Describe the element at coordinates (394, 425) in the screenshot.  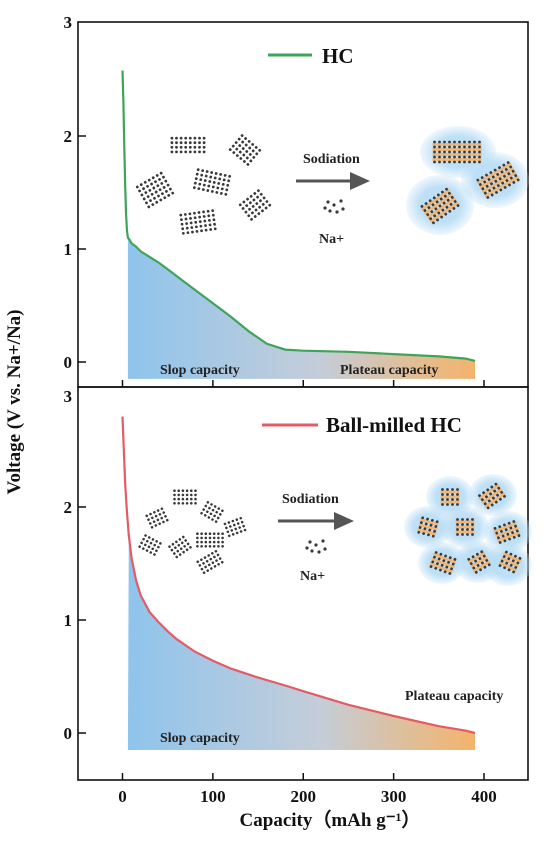
I see `legend-label-ball-milled: Ball-milled HC` at that location.